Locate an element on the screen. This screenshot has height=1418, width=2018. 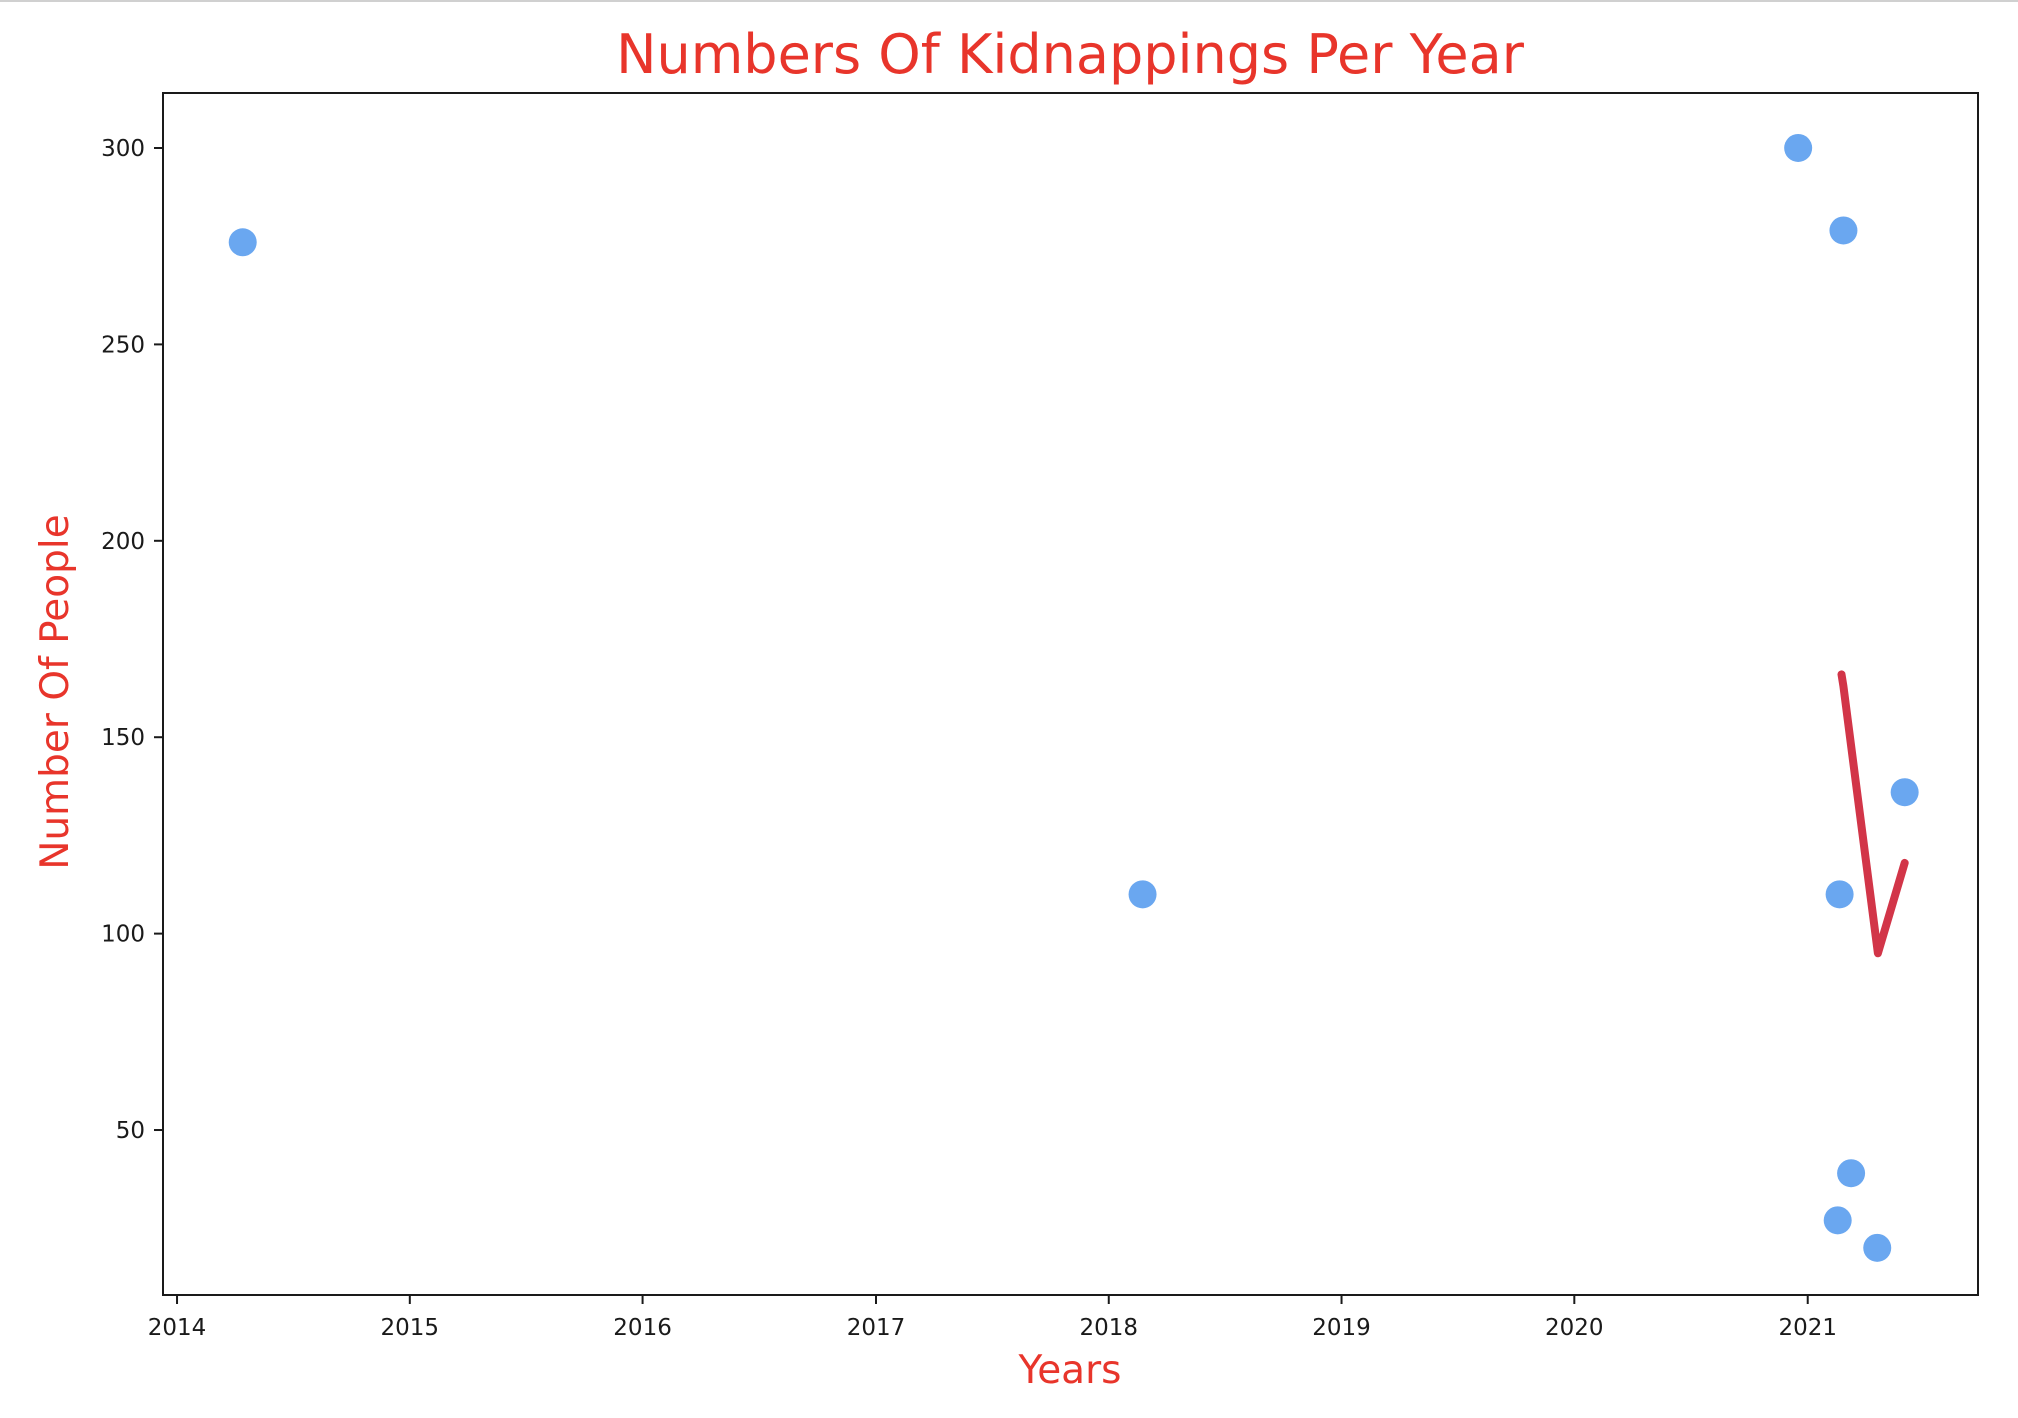
y-tick-label: 250 is located at coordinates (123, 345).